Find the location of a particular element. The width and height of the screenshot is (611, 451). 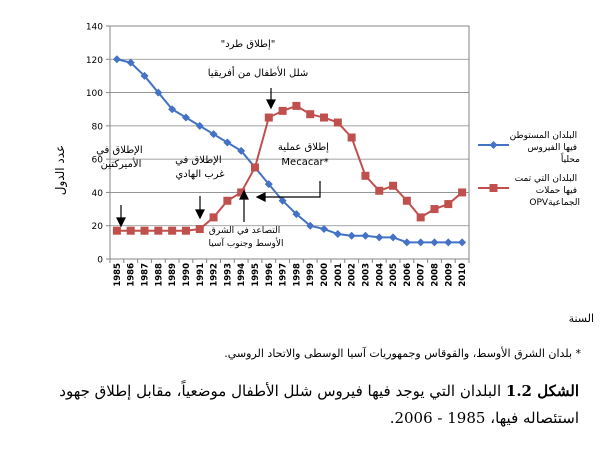

annotation-western-pacific: الإطلاق في غرب الهادي is located at coordinates (200, 167).